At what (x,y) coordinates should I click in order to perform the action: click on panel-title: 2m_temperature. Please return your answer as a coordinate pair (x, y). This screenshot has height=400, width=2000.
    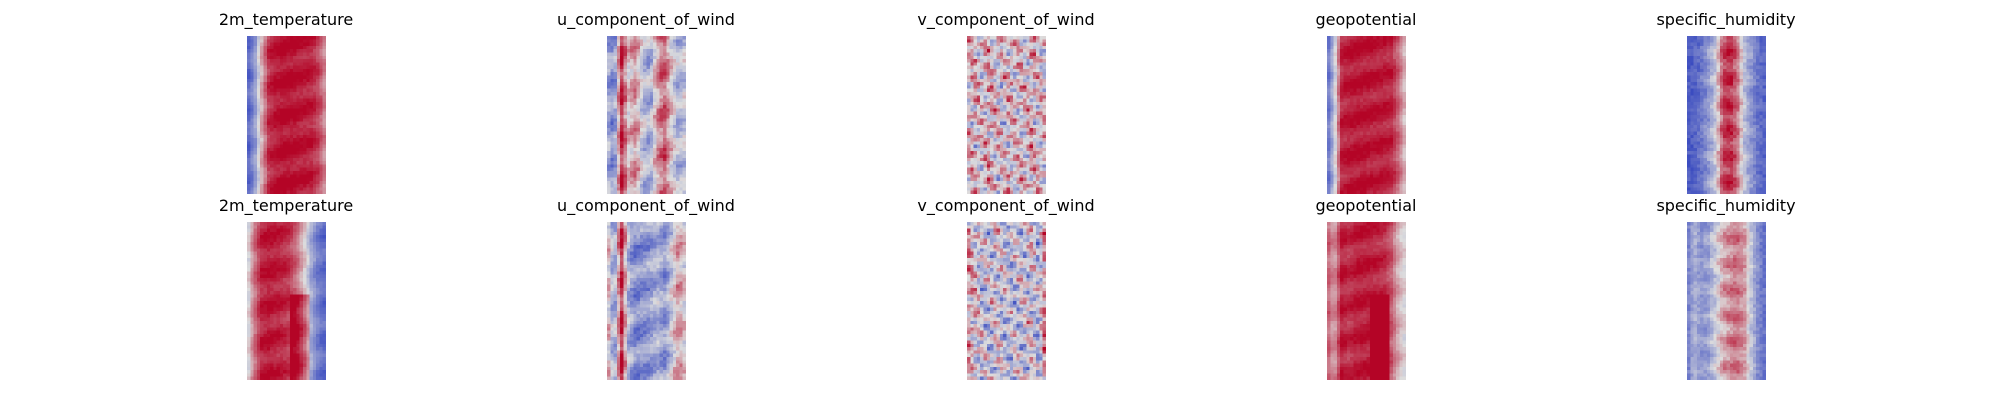
    Looking at the image, I should click on (286, 19).